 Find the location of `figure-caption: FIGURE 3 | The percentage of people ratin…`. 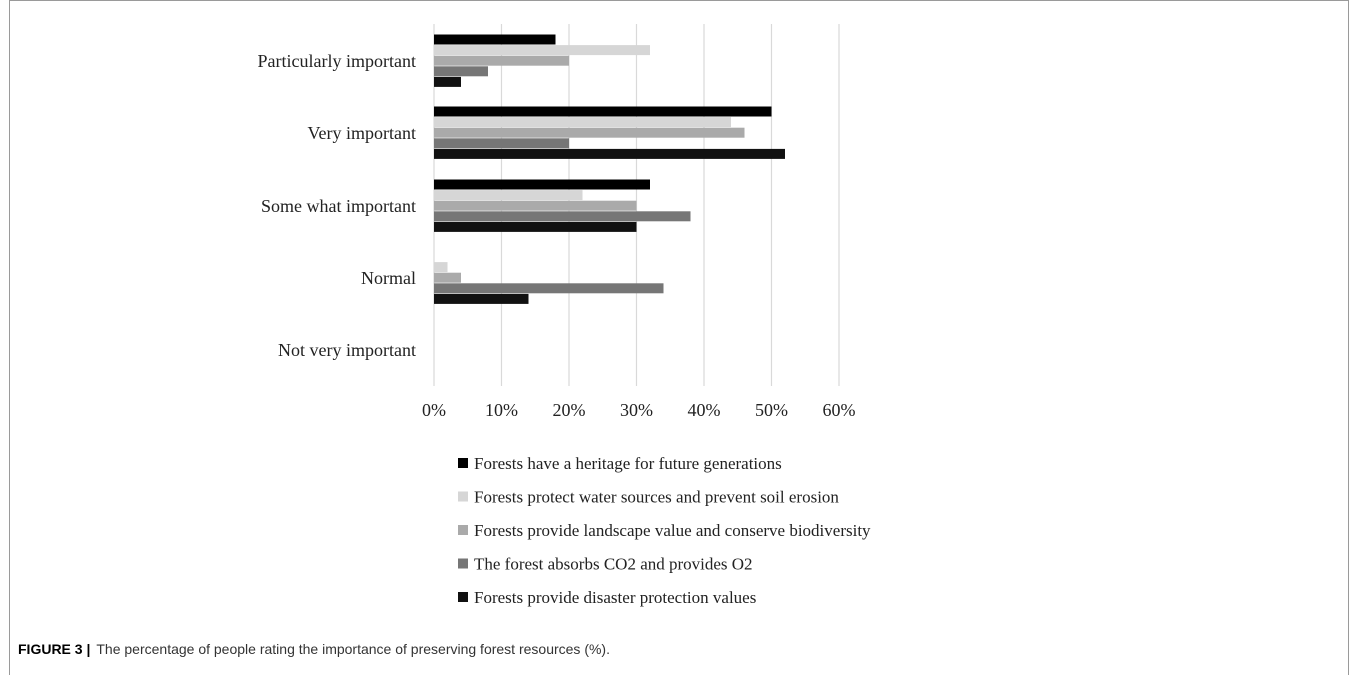

figure-caption: FIGURE 3 | The percentage of people ratin… is located at coordinates (314, 649).